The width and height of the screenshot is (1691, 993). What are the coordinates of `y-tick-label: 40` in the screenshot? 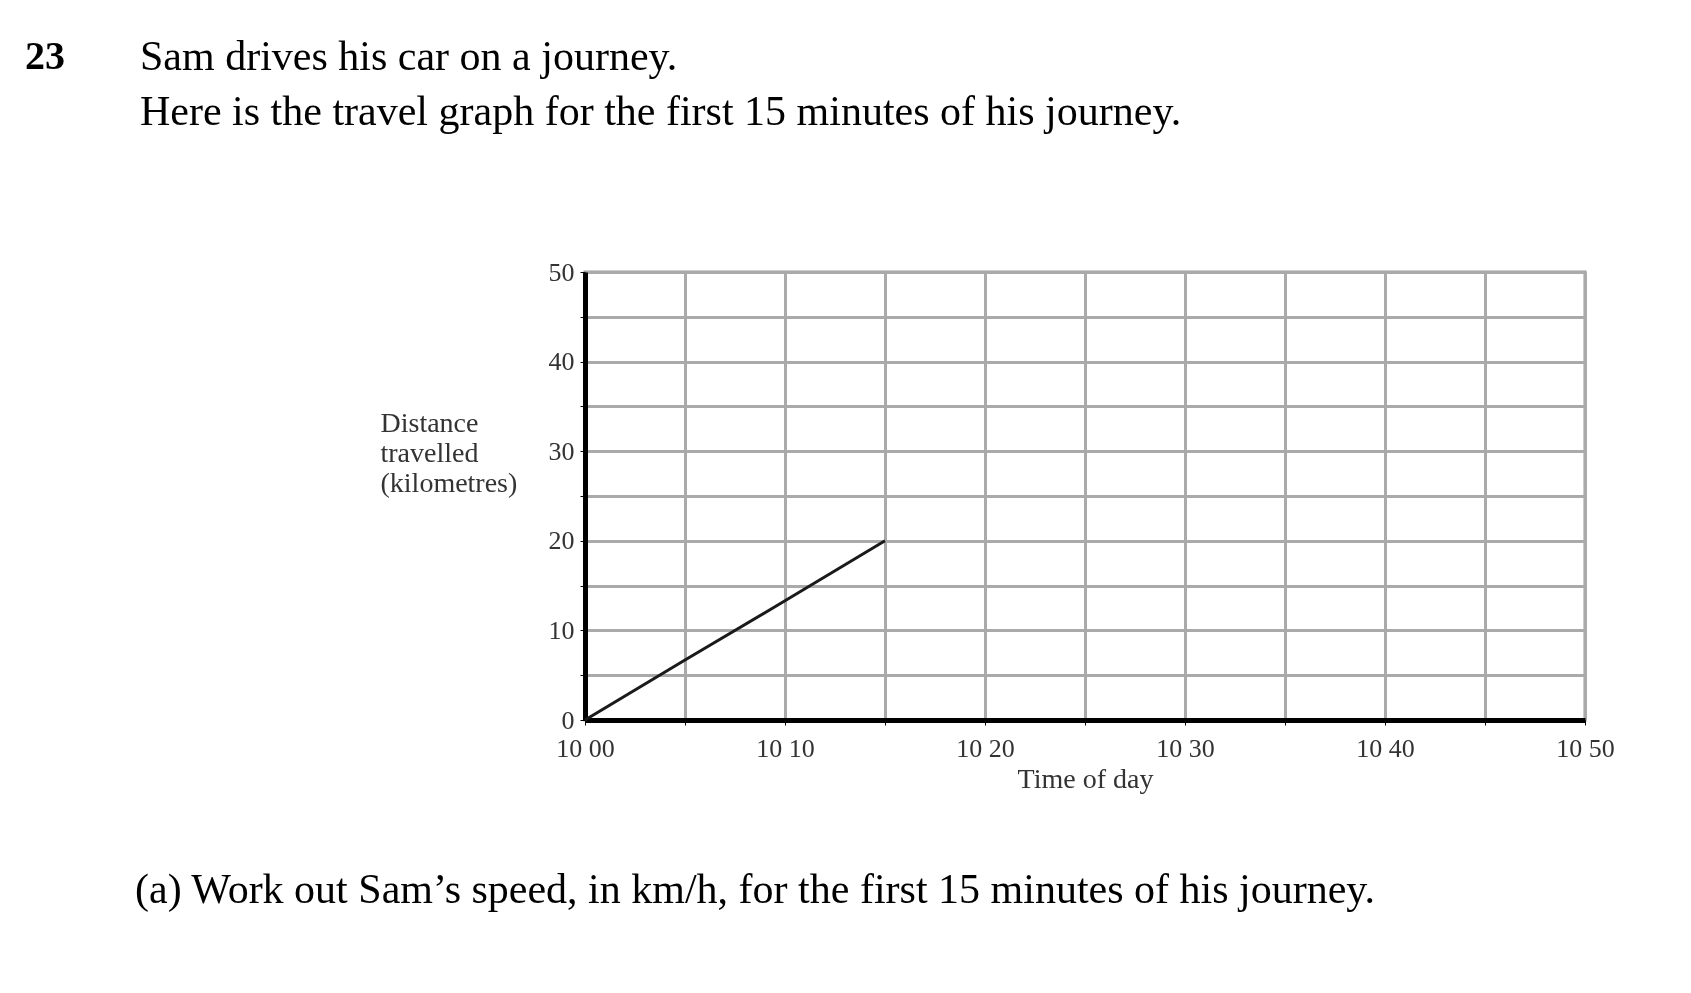 It's located at (561, 362).